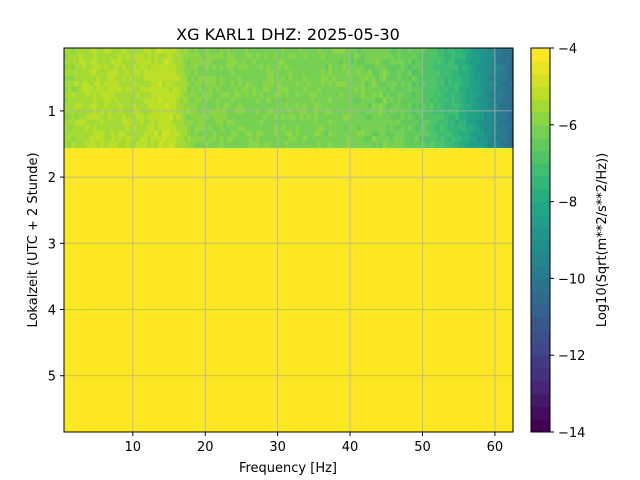 The image size is (640, 480). I want to click on x-tick-label: 30, so click(277, 447).